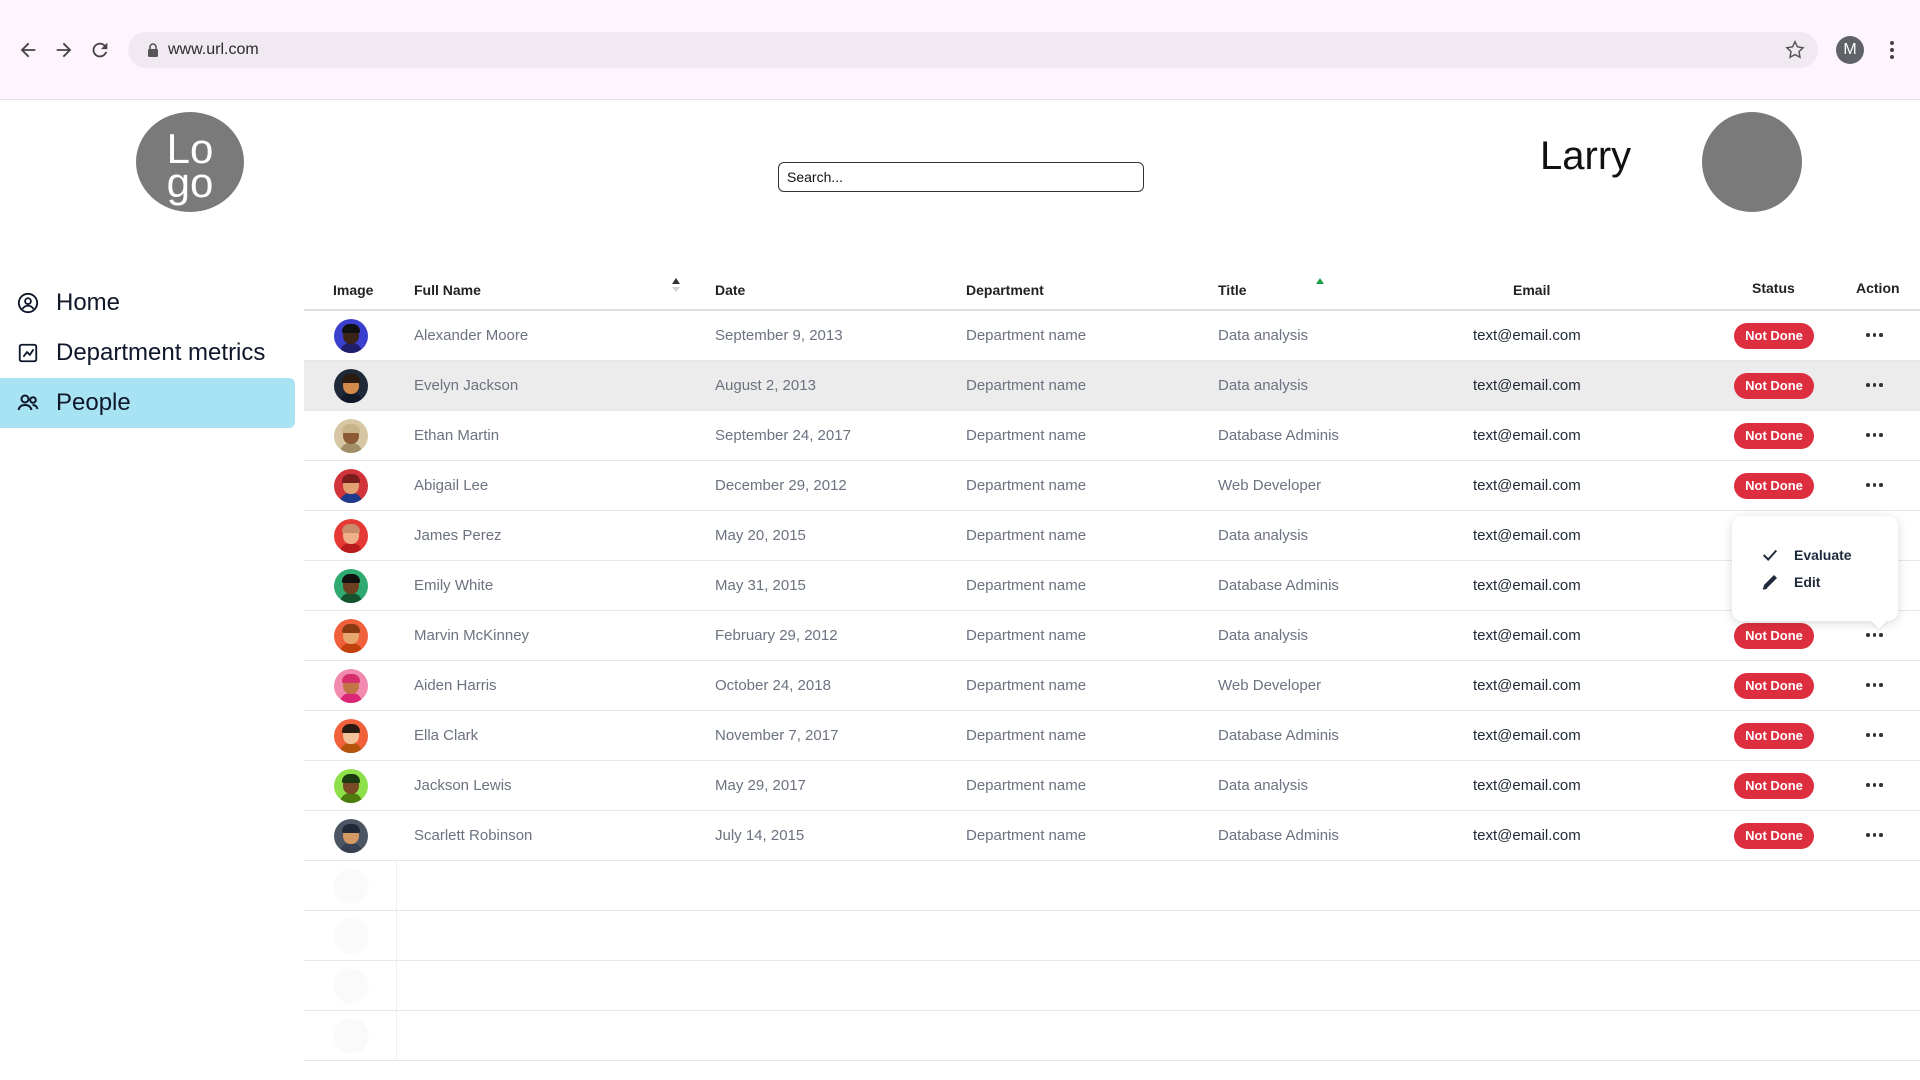 The image size is (1920, 1080). Describe the element at coordinates (781, 485) in the screenshot. I see `cell-date: December 29, 2012` at that location.